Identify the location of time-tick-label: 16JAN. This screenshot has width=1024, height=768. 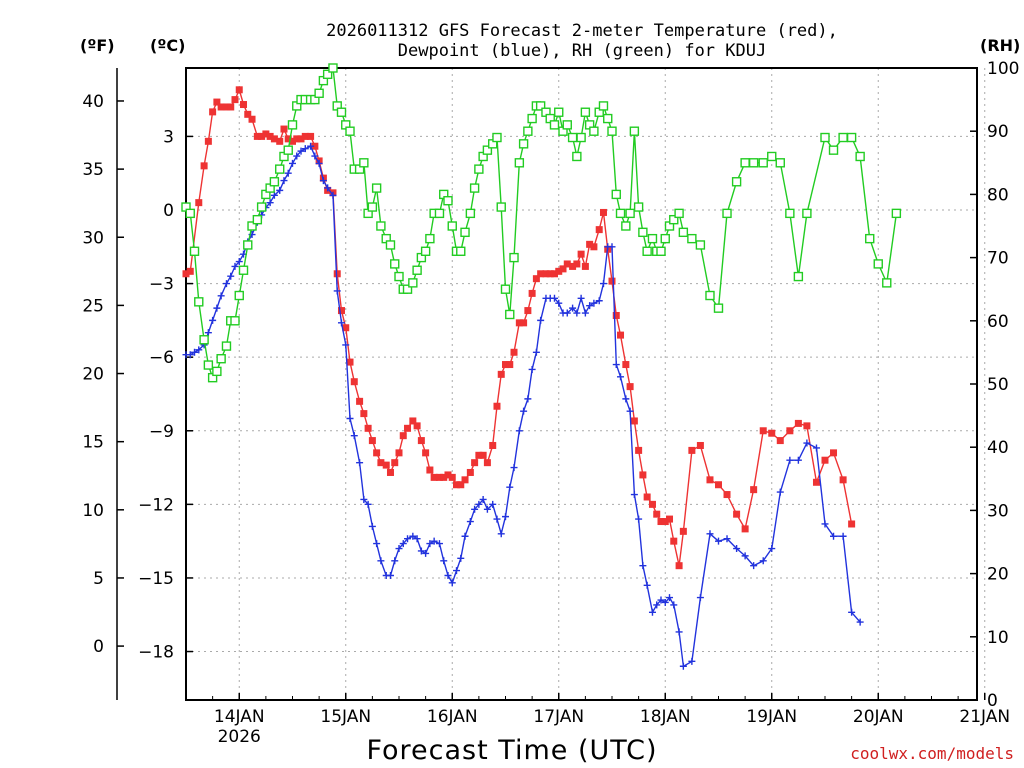
(452, 717).